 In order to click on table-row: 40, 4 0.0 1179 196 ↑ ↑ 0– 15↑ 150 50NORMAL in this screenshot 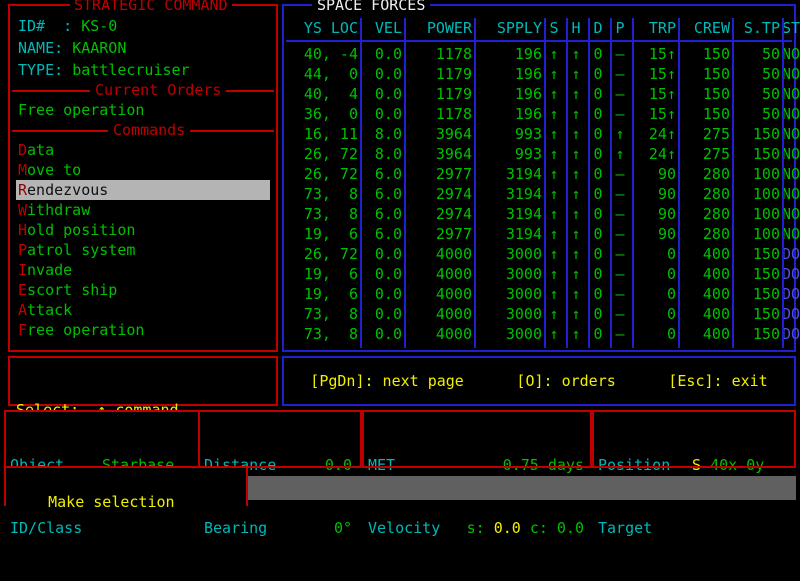, I will do `click(542, 94)`.